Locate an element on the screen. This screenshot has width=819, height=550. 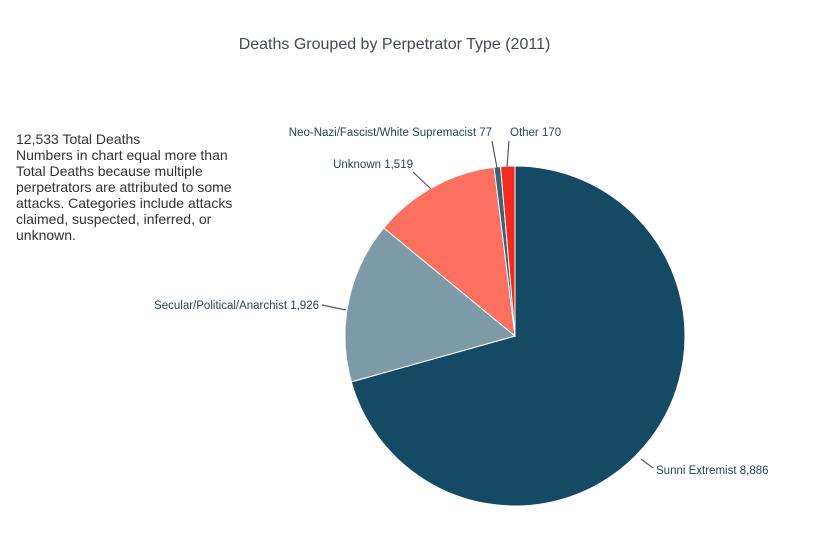
slice-label: Other 170 is located at coordinates (535, 133).